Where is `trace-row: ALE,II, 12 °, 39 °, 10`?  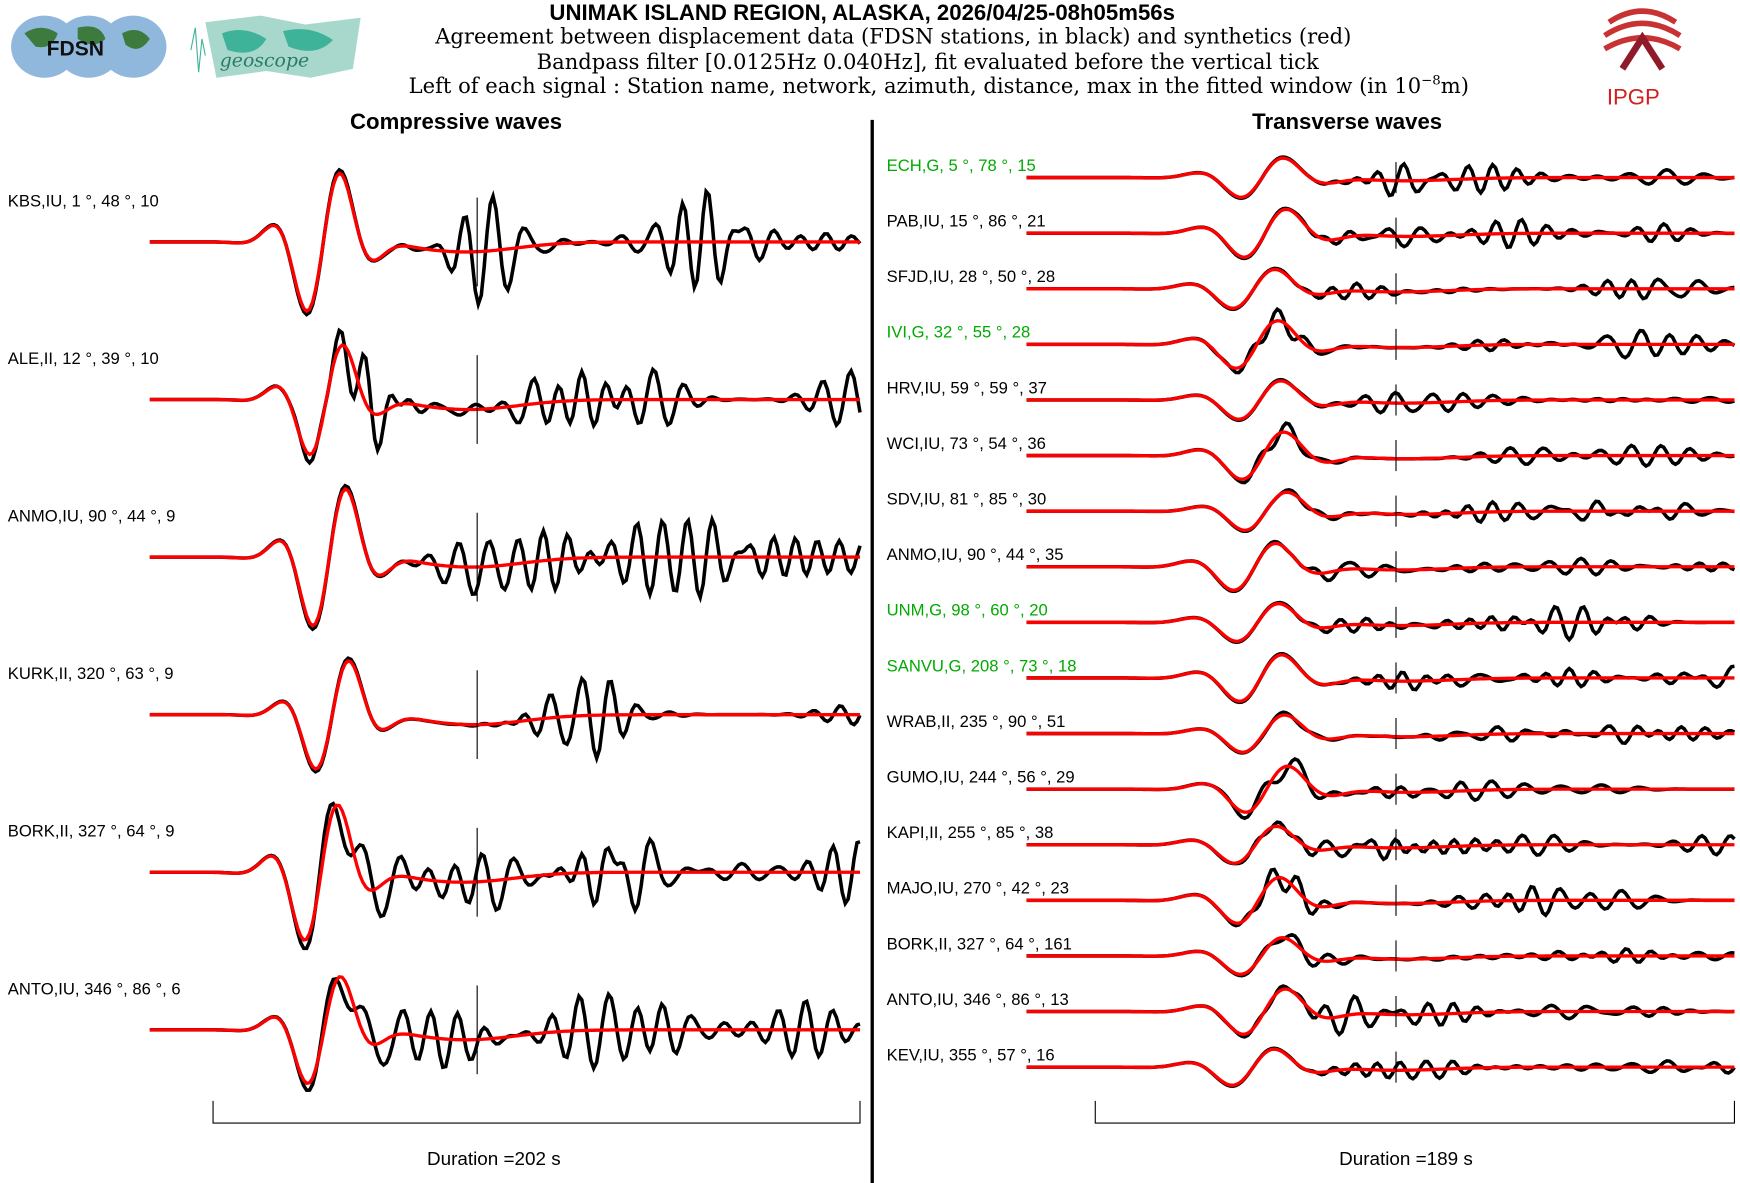
trace-row: ALE,II, 12 °, 39 °, 10 is located at coordinates (435, 396).